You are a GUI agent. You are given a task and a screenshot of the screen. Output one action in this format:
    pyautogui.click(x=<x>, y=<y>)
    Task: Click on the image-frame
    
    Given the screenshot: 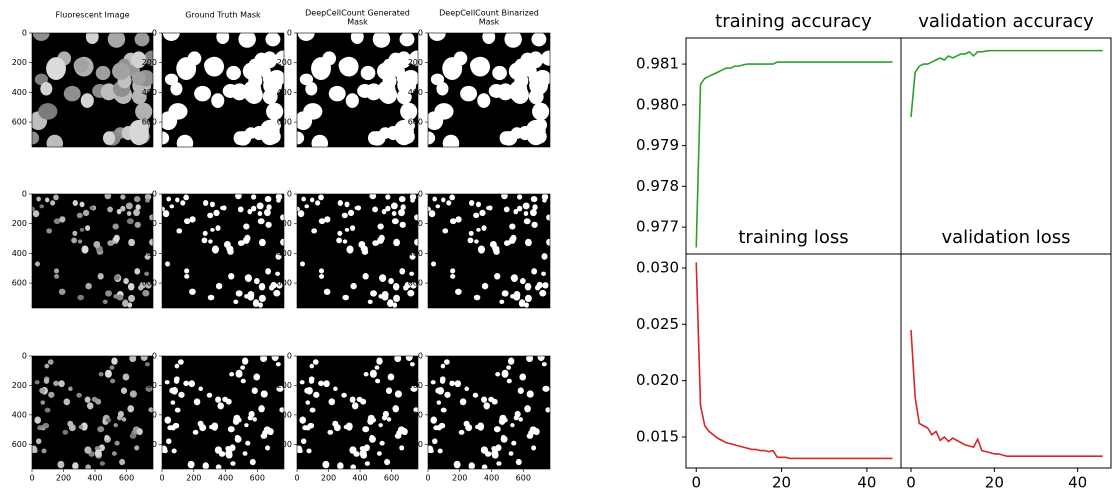 What is the action you would take?
    pyautogui.click(x=92, y=90)
    